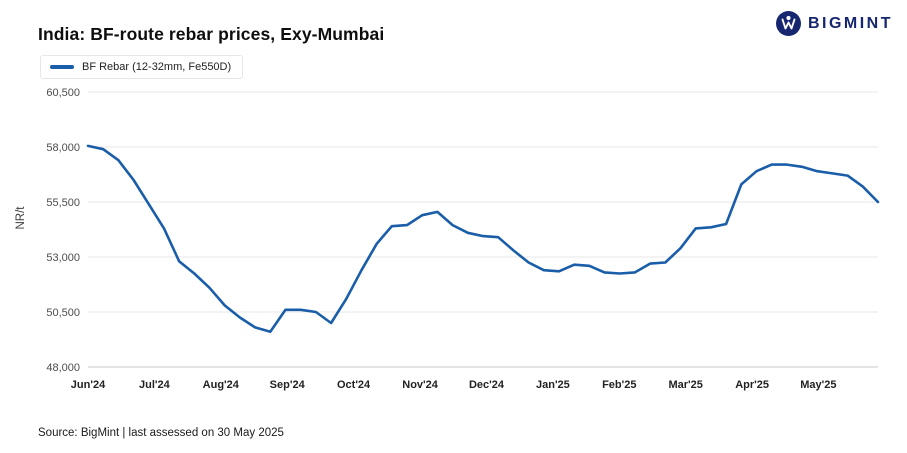 This screenshot has width=907, height=453. I want to click on legend: BF Rebar (12-32mm, Fe550D), so click(142, 67).